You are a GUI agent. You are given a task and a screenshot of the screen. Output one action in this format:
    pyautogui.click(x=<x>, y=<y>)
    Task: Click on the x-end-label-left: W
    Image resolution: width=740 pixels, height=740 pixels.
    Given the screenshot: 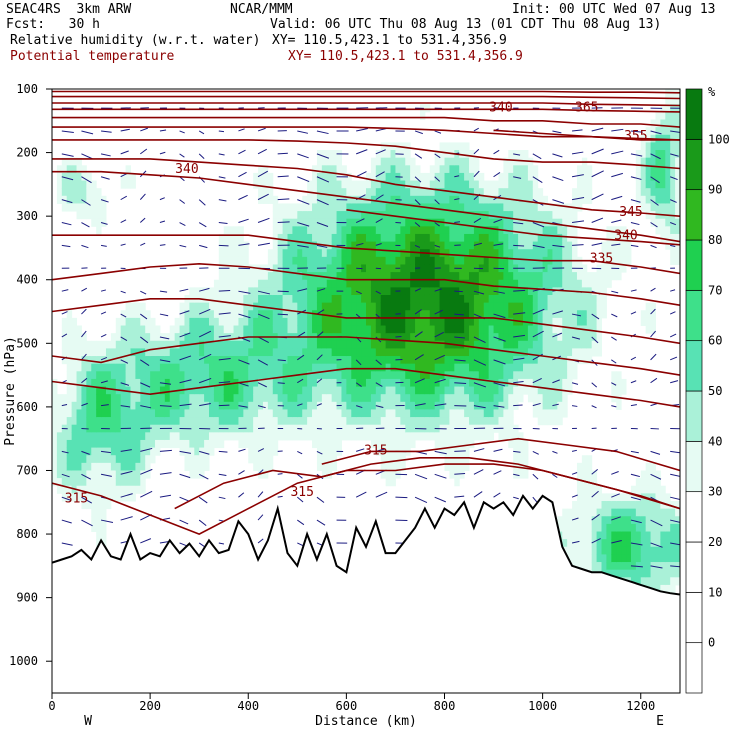 What is the action you would take?
    pyautogui.click(x=88, y=721)
    